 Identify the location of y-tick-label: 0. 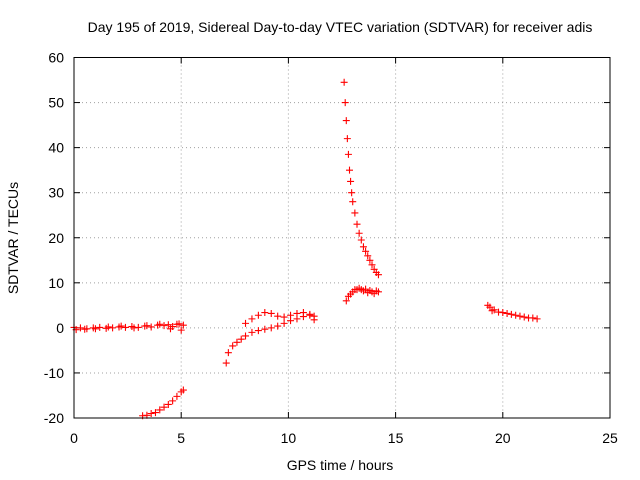
(60, 328).